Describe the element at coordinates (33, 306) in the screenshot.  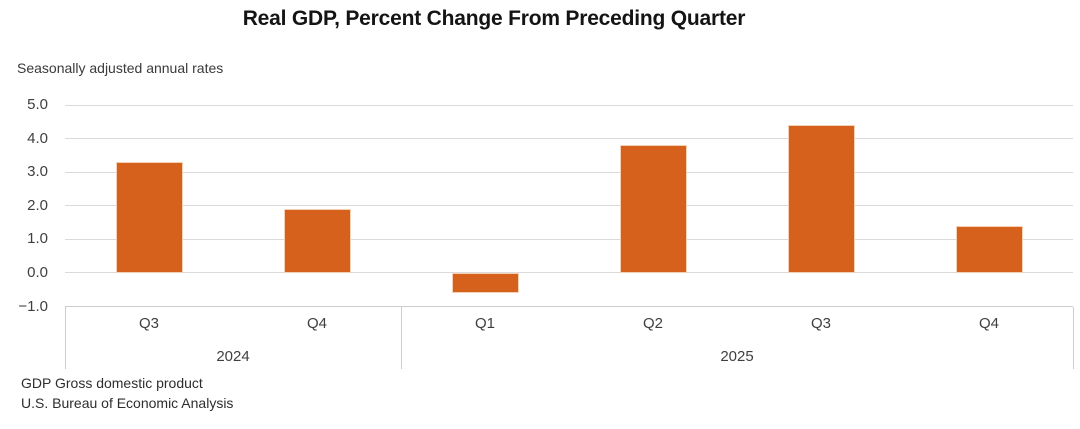
I see `y-axis-tick-label: −1.0` at that location.